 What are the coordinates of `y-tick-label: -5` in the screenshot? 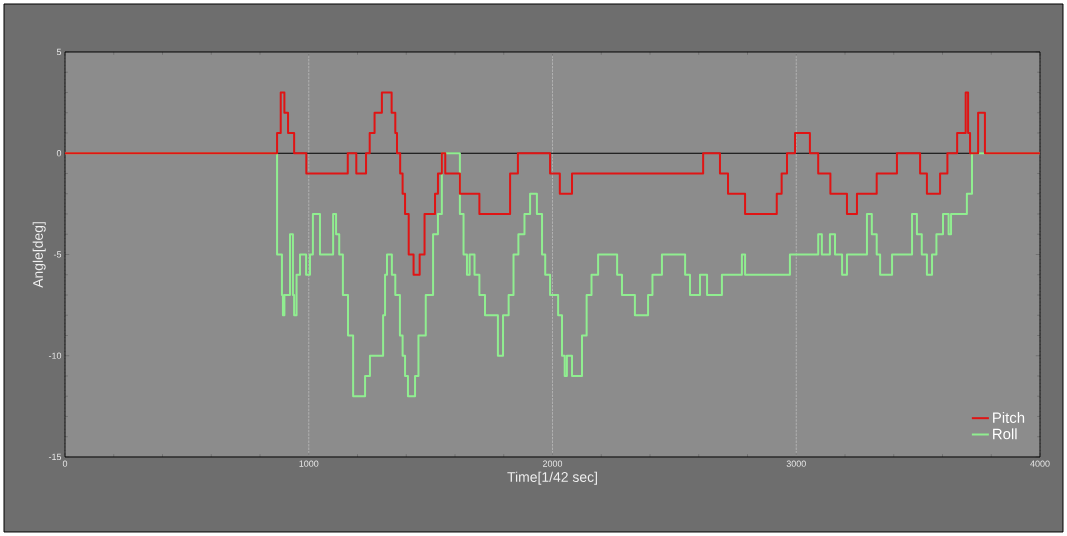 It's located at (57, 254).